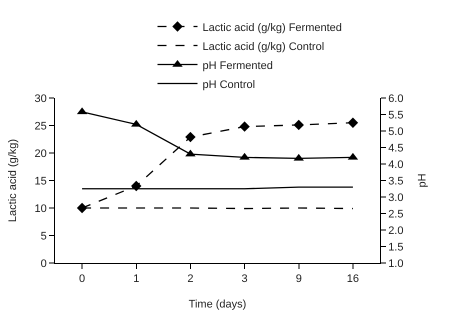  I want to click on x-tick-label: 3, so click(245, 279).